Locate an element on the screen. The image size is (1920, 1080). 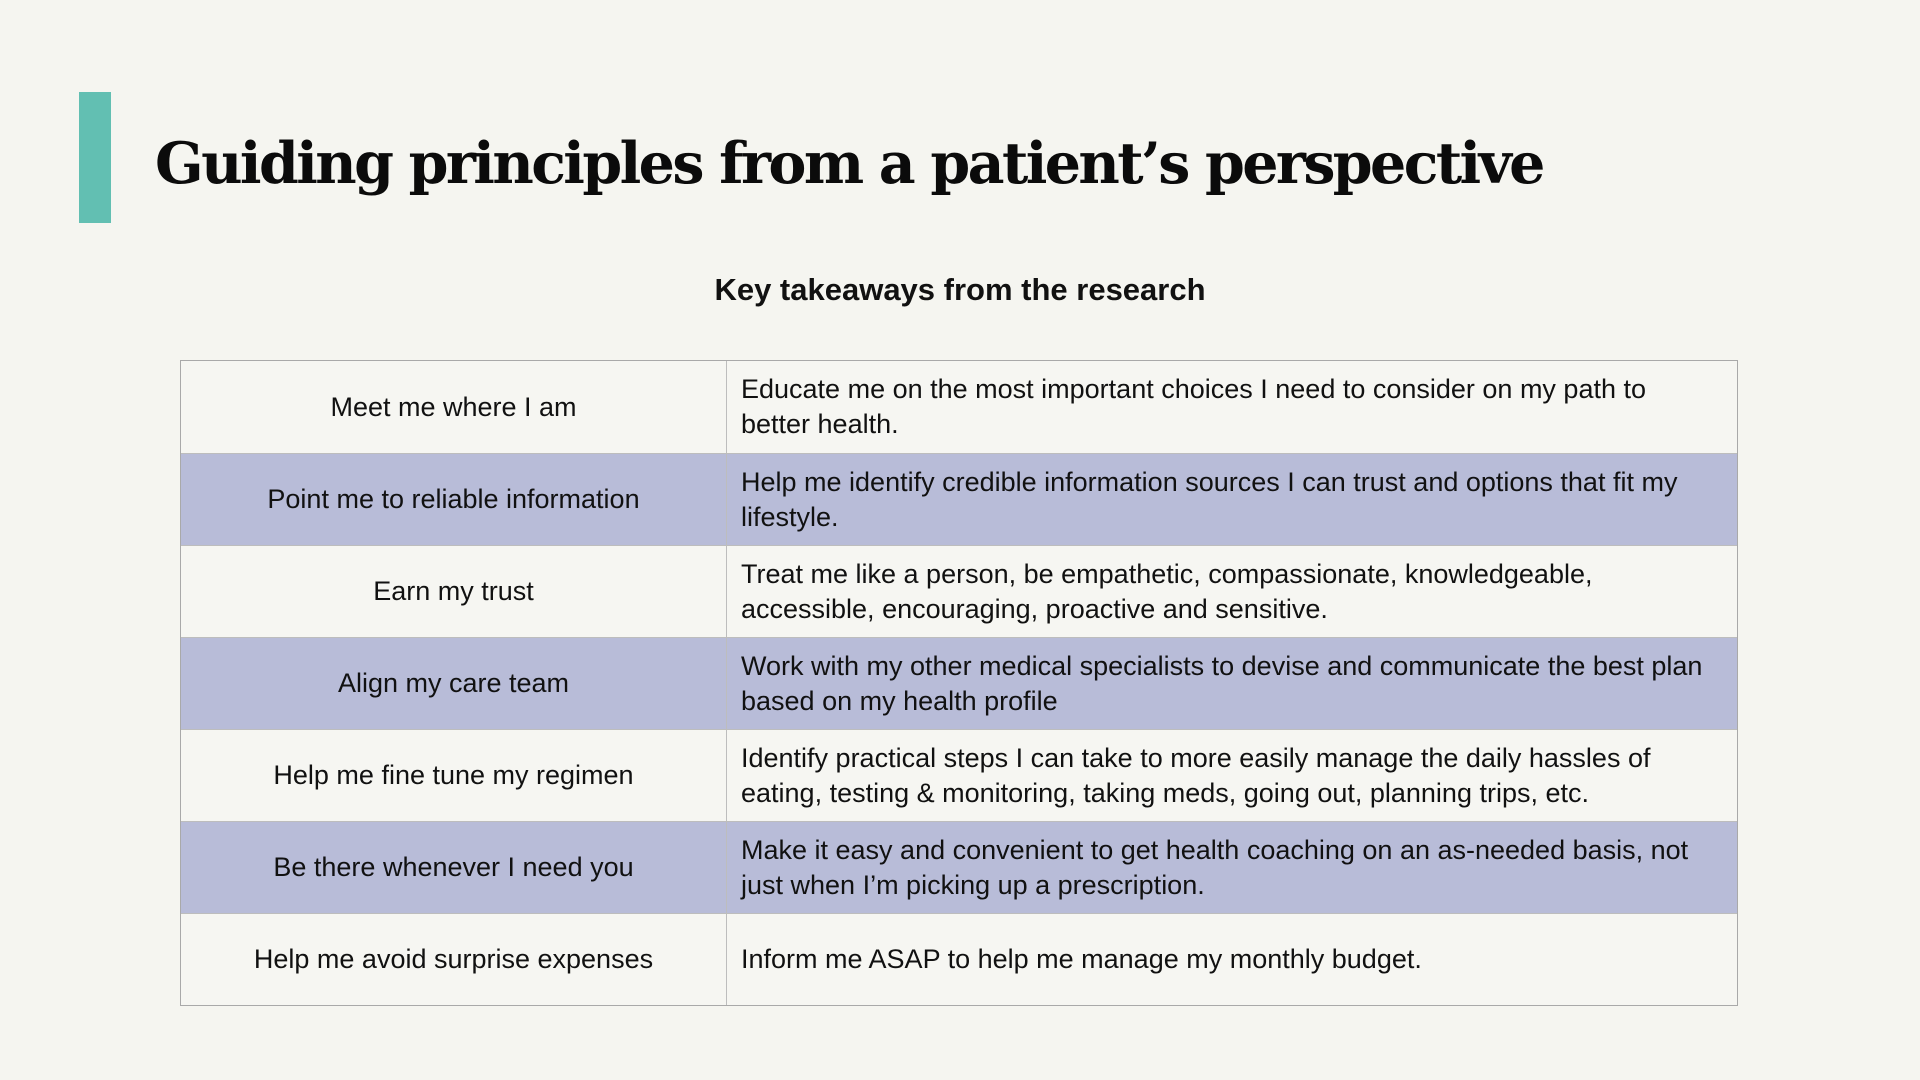
table-subtitle: Key takeaways from the research is located at coordinates (960, 289).